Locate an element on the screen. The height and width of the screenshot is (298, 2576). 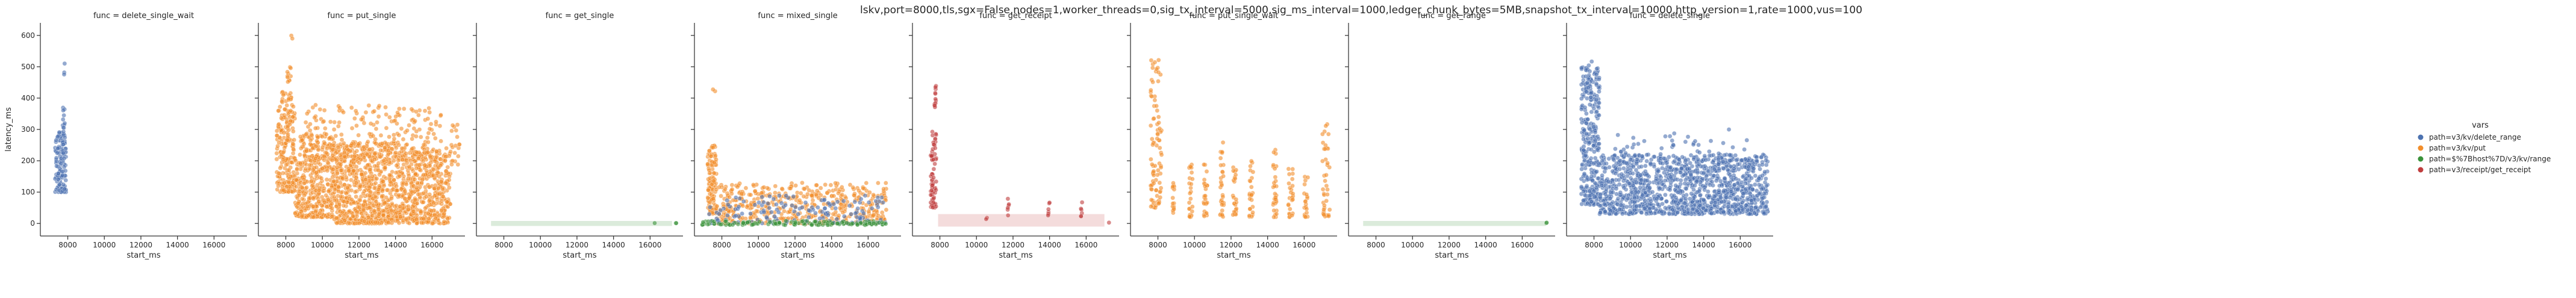
x-tick-label: 16000 is located at coordinates (1740, 245).